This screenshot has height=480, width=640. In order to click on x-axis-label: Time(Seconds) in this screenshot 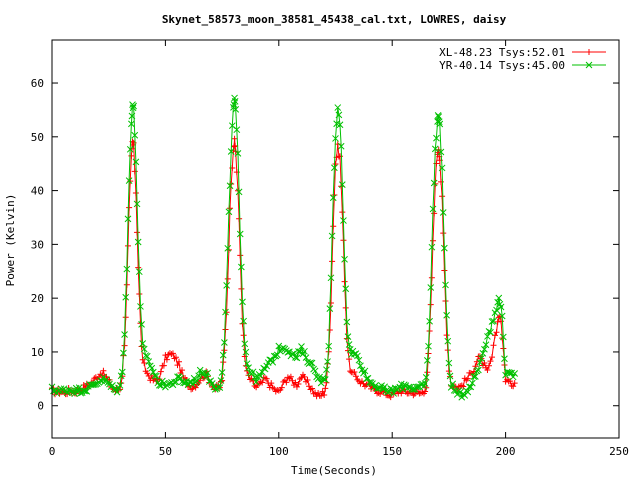, I will do `click(334, 470)`.